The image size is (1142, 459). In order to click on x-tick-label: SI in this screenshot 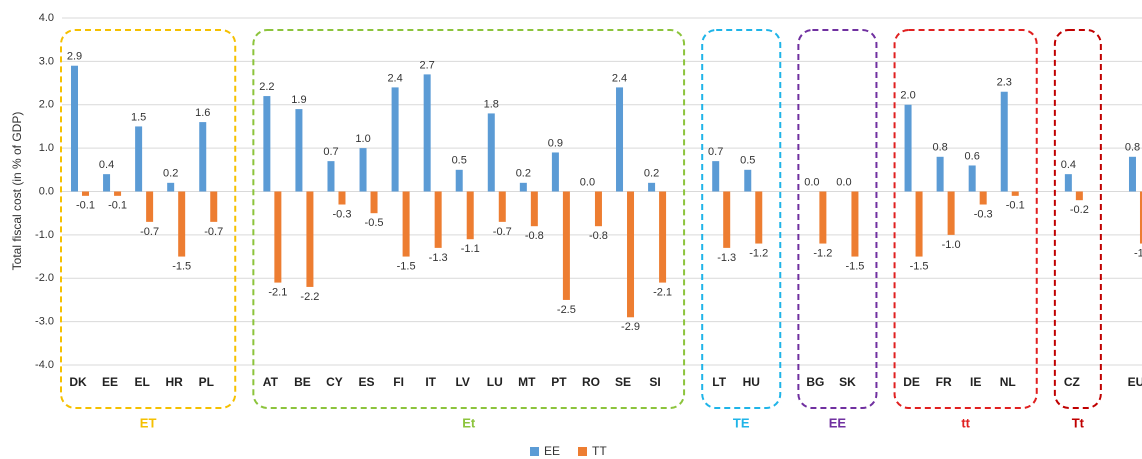, I will do `click(654, 382)`.